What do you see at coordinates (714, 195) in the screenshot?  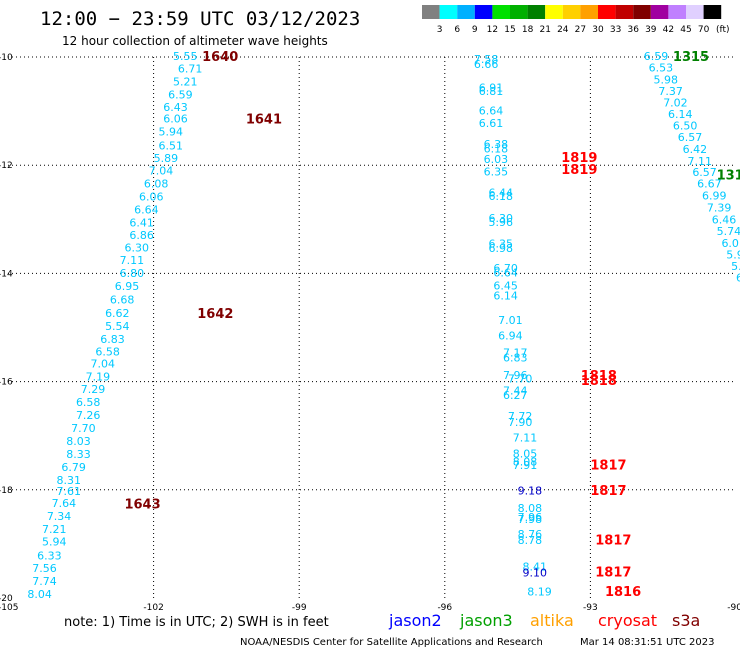 I see `swh-value: 6.99` at bounding box center [714, 195].